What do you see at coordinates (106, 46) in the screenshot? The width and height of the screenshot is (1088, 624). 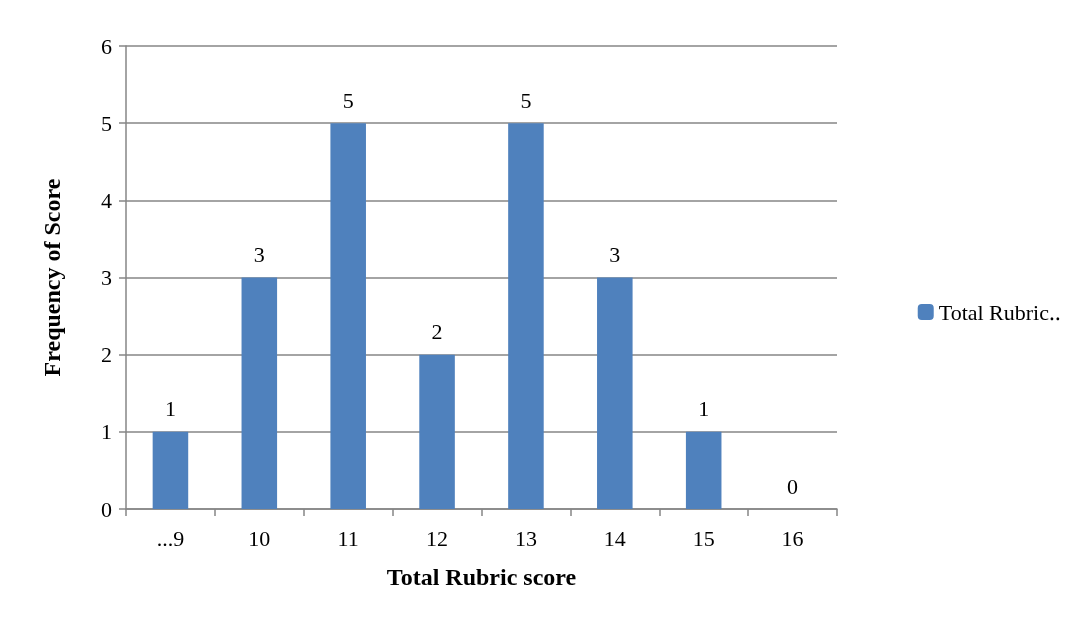 I see `y-tick-label: 6` at bounding box center [106, 46].